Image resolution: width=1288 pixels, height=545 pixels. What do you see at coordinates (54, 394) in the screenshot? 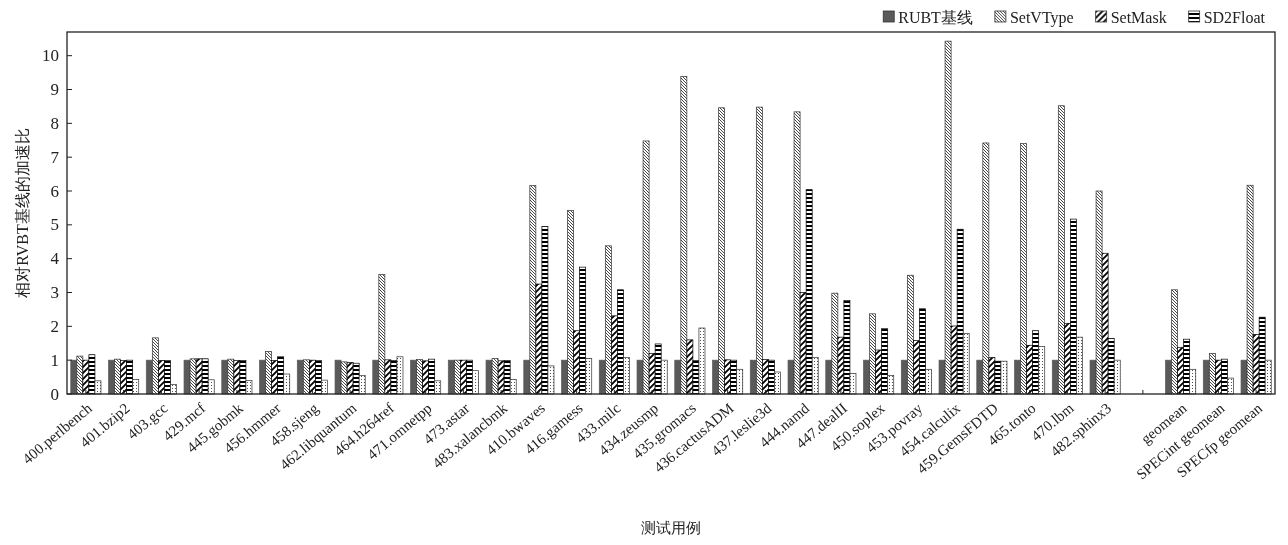
I see `y-tick-label: 0` at bounding box center [54, 394].